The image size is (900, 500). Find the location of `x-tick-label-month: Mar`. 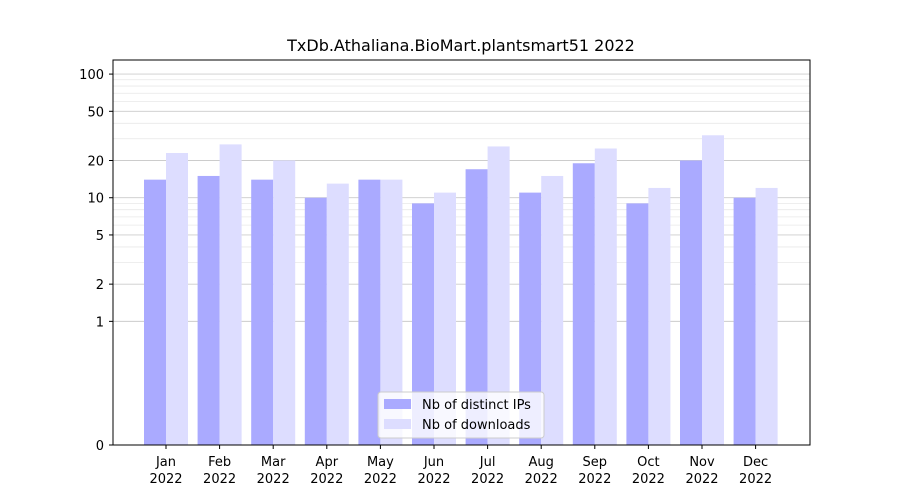

x-tick-label-month: Mar is located at coordinates (273, 462).